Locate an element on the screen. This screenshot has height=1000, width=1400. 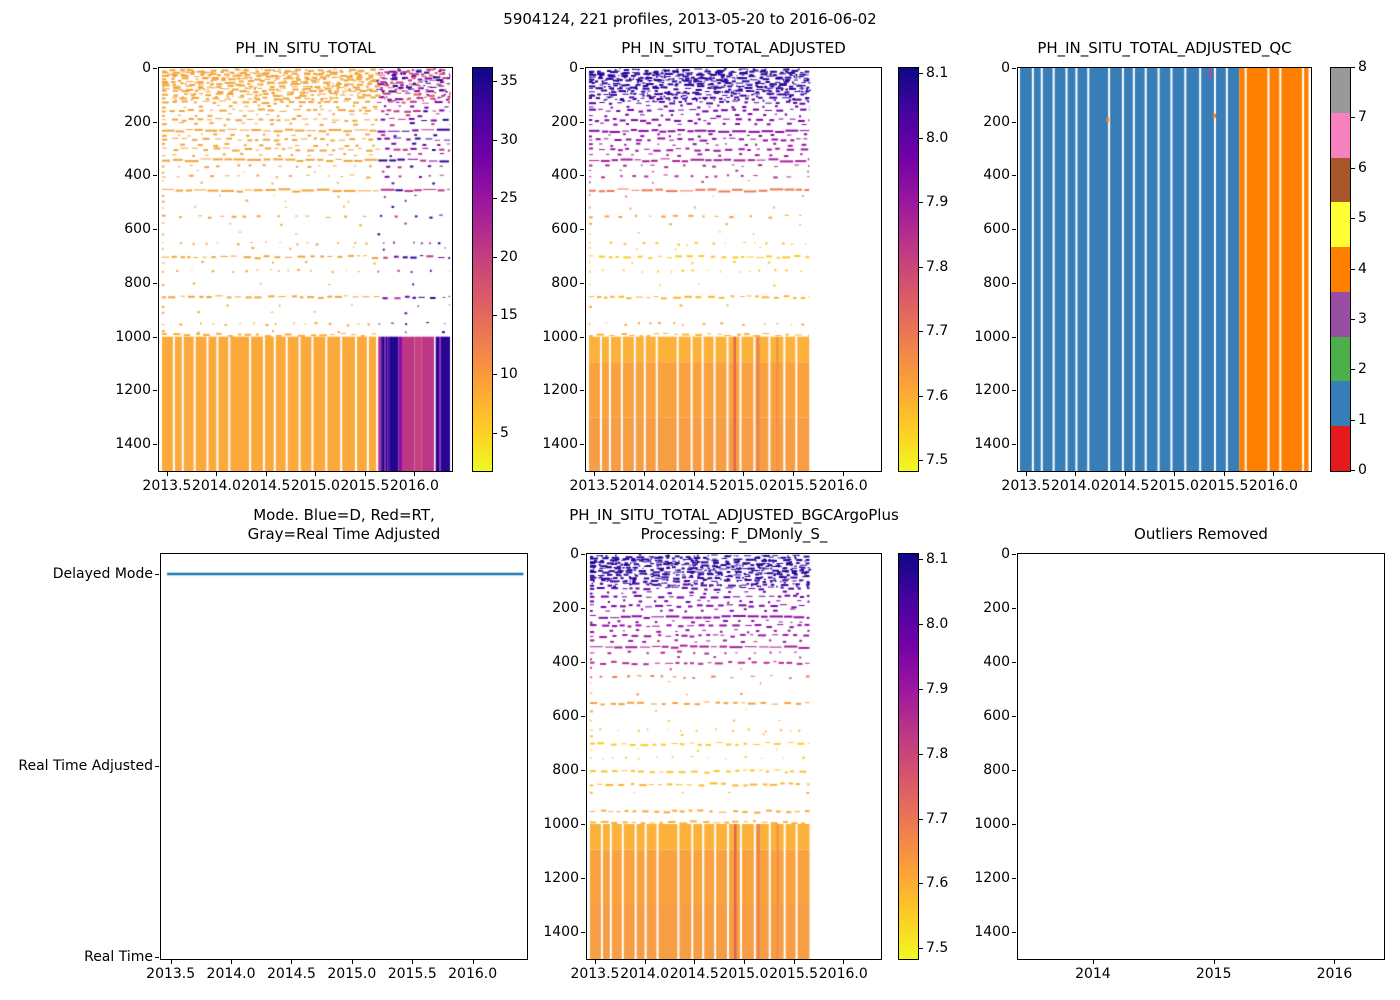
y-tick-label: Real Time Adjusted is located at coordinates (85, 765).